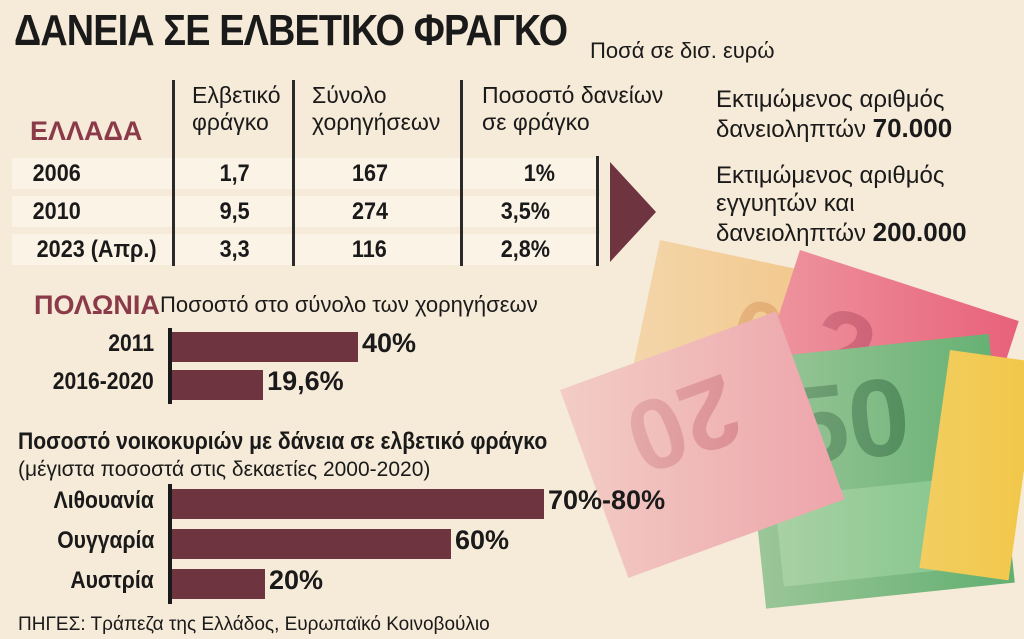  I want to click on bar-category-label: 2016-2020, so click(103, 381).